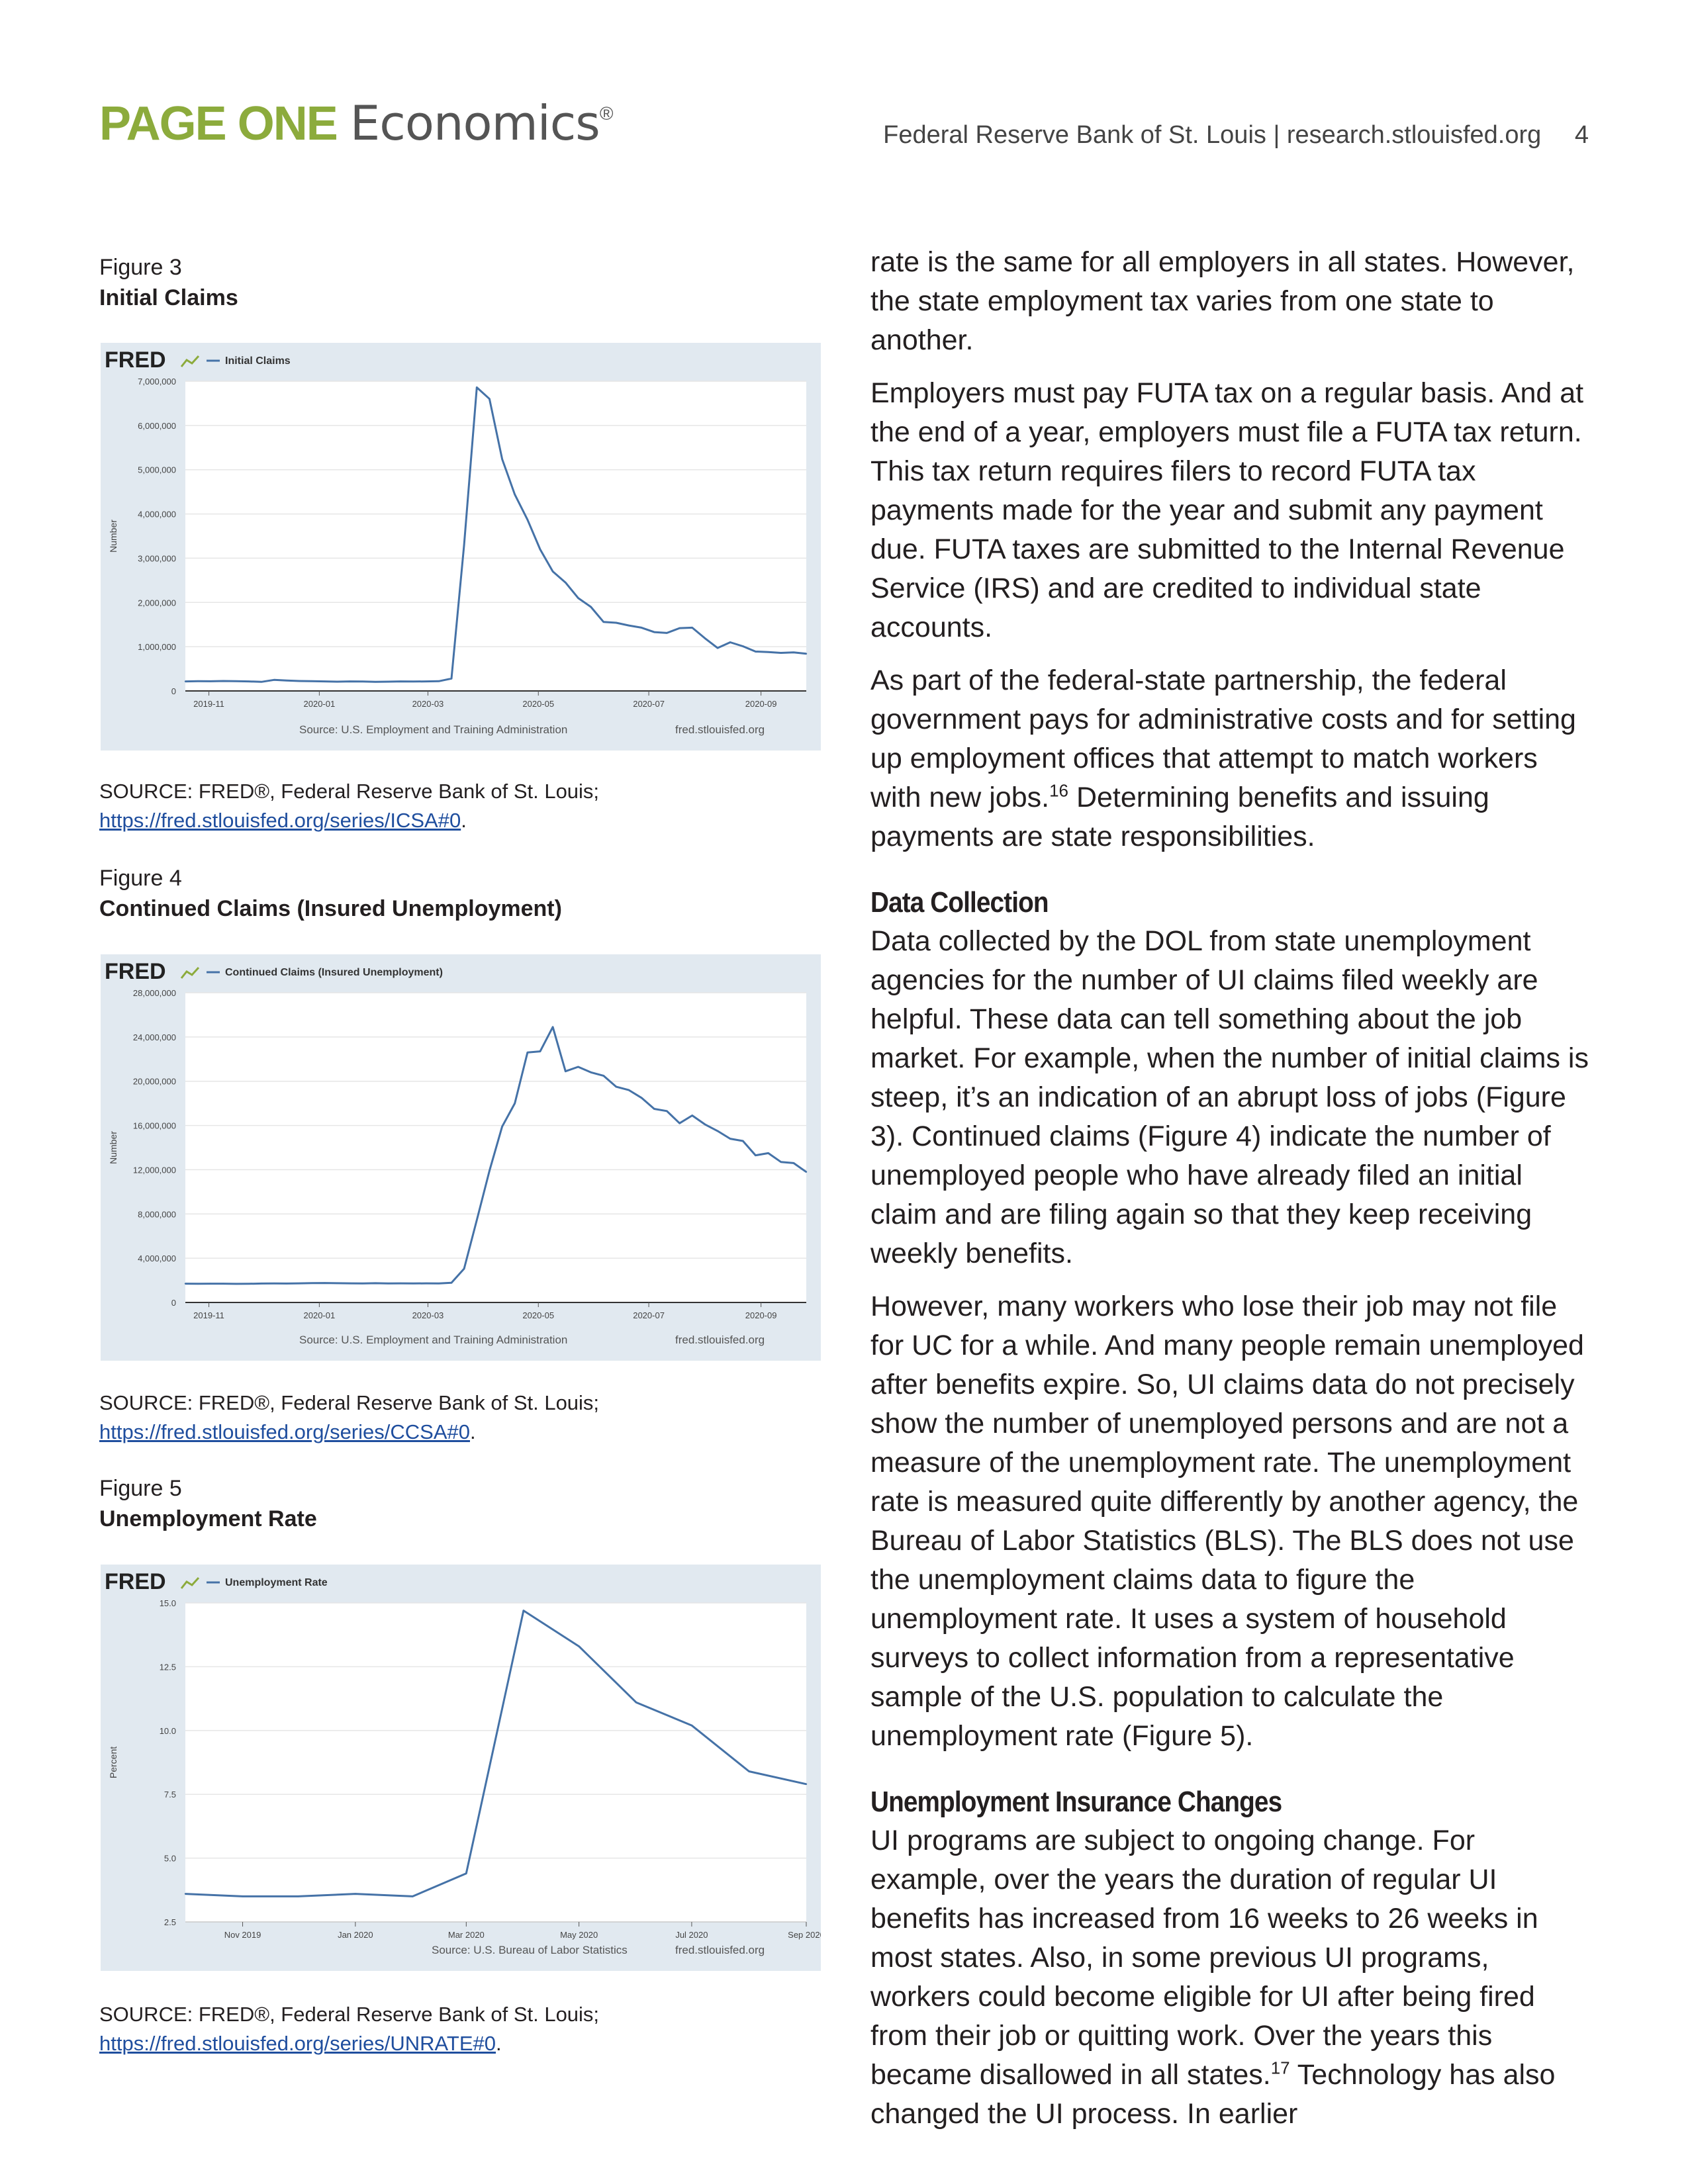 This screenshot has height=2184, width=1688. I want to click on fred-logo: FRED, so click(135, 360).